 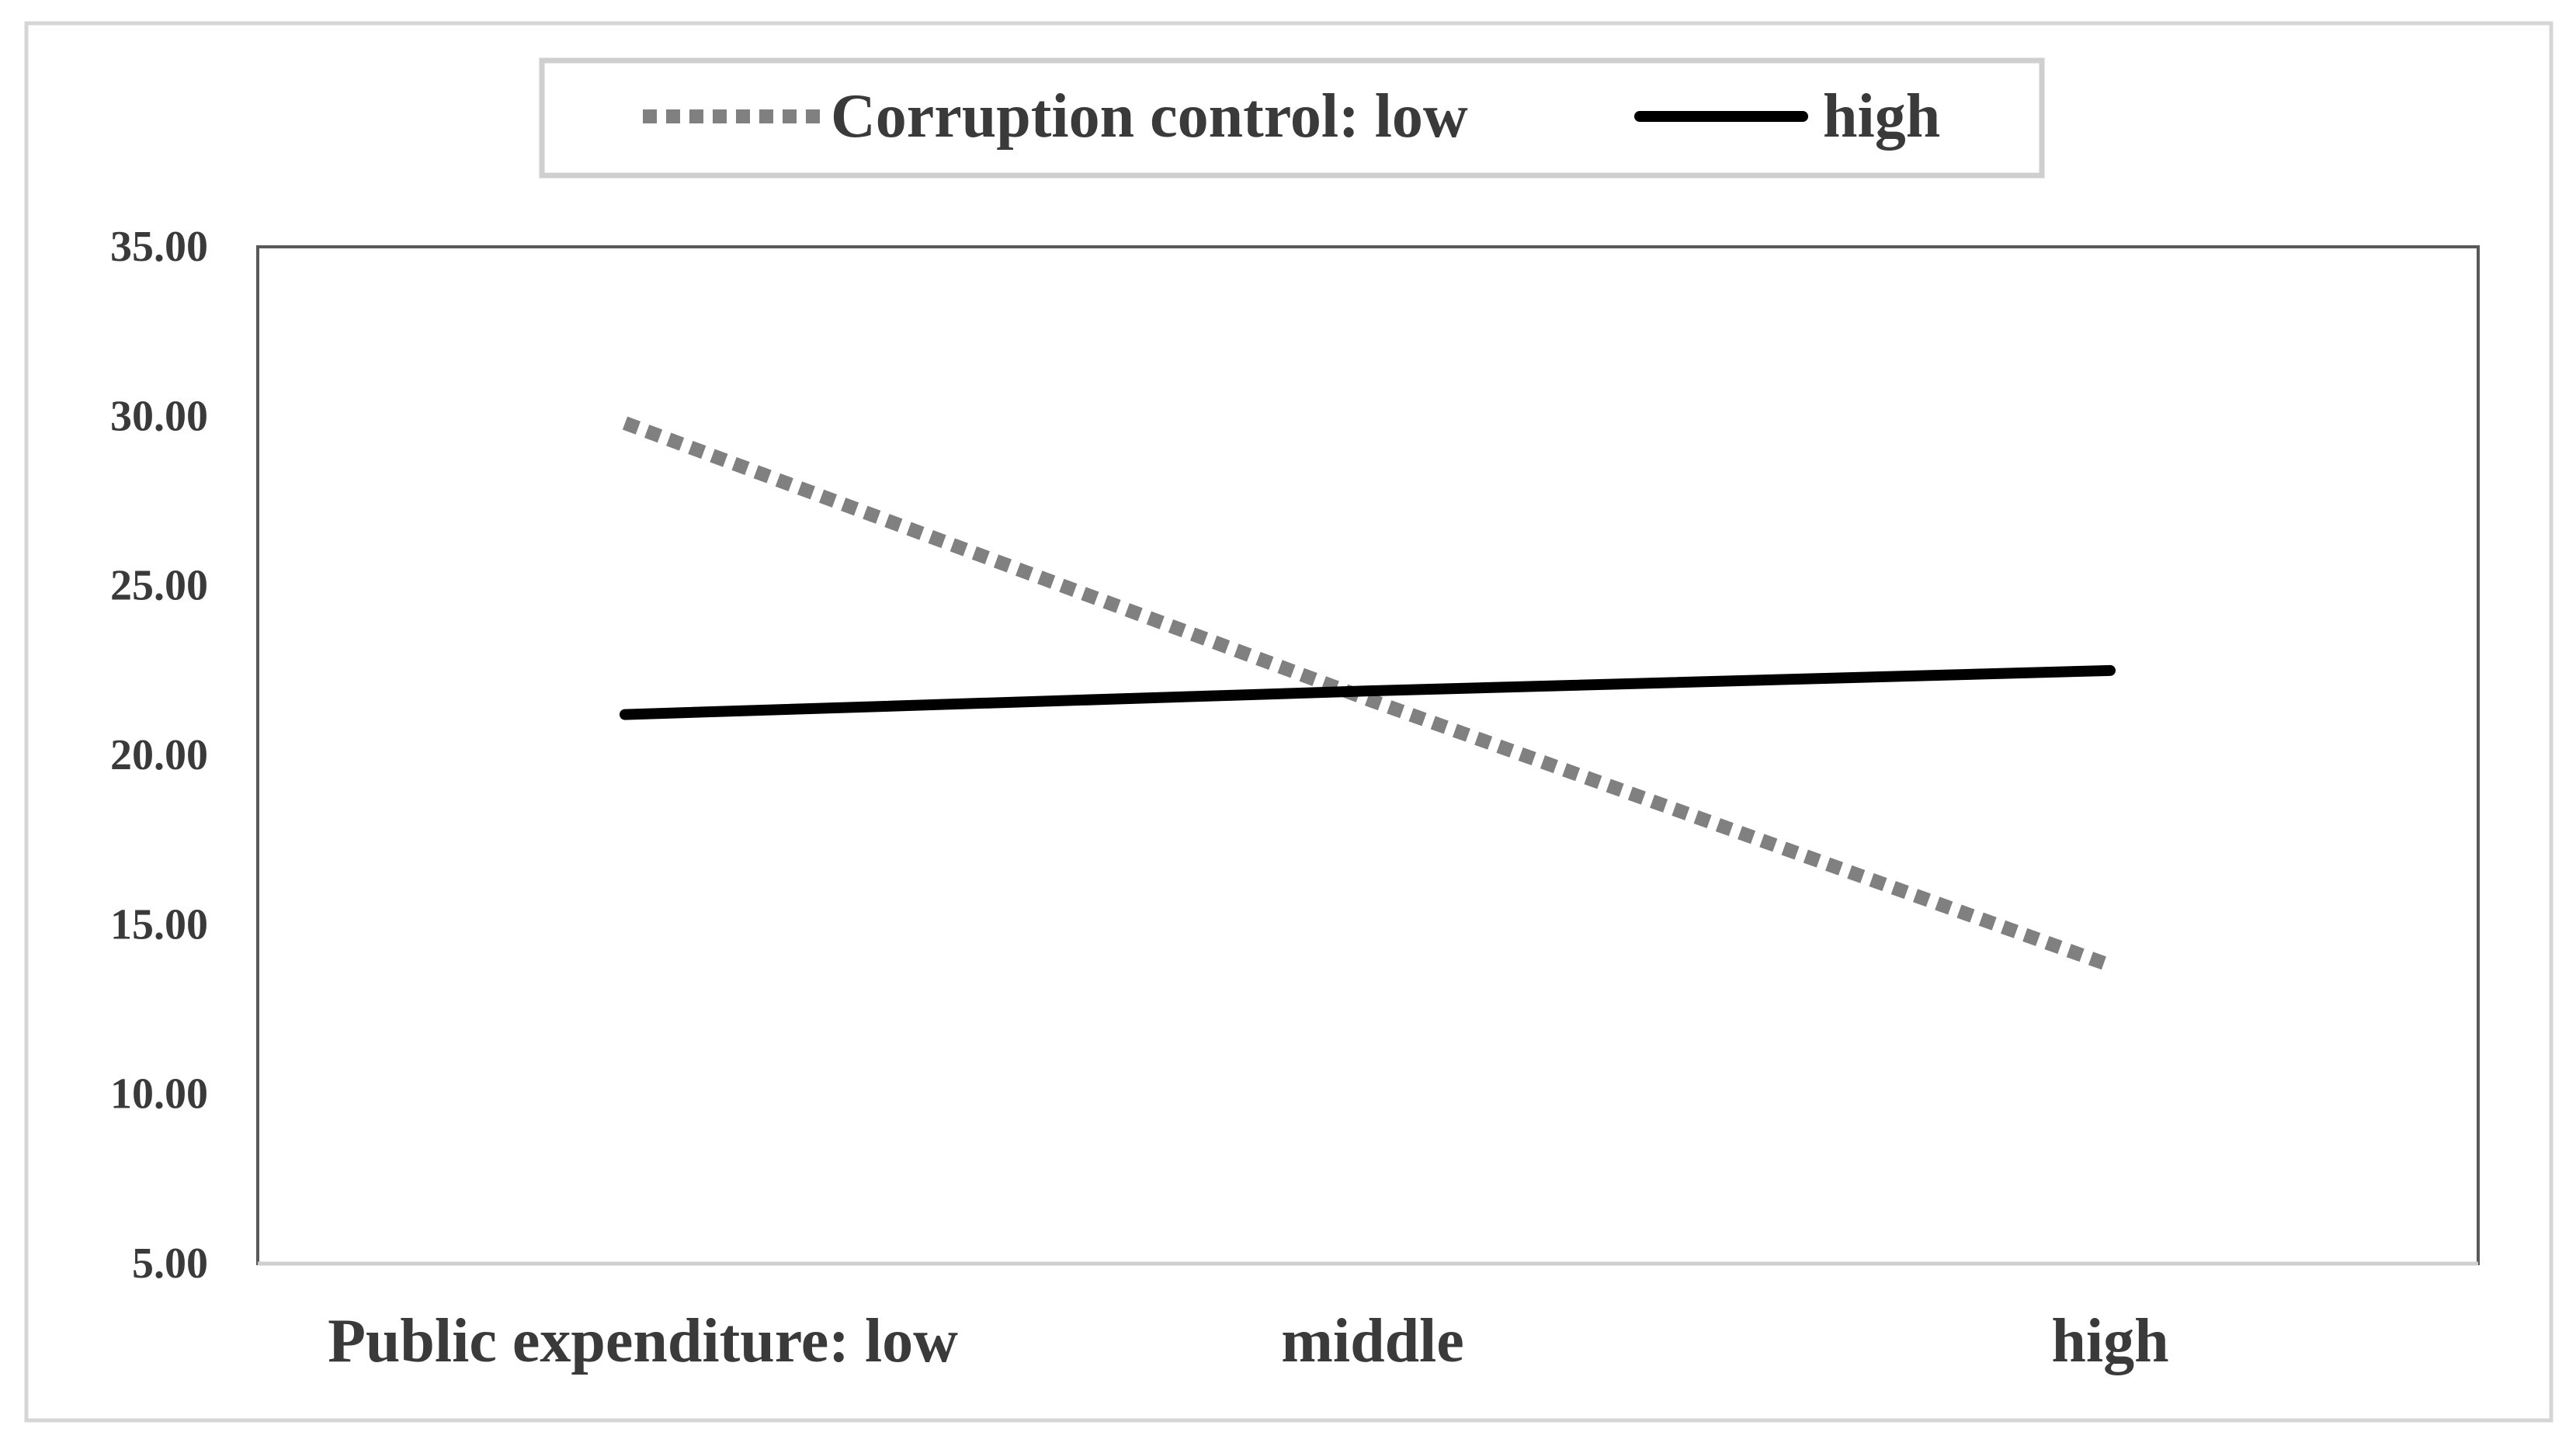 What do you see at coordinates (159, 586) in the screenshot?
I see `y-tick-label: 25.00` at bounding box center [159, 586].